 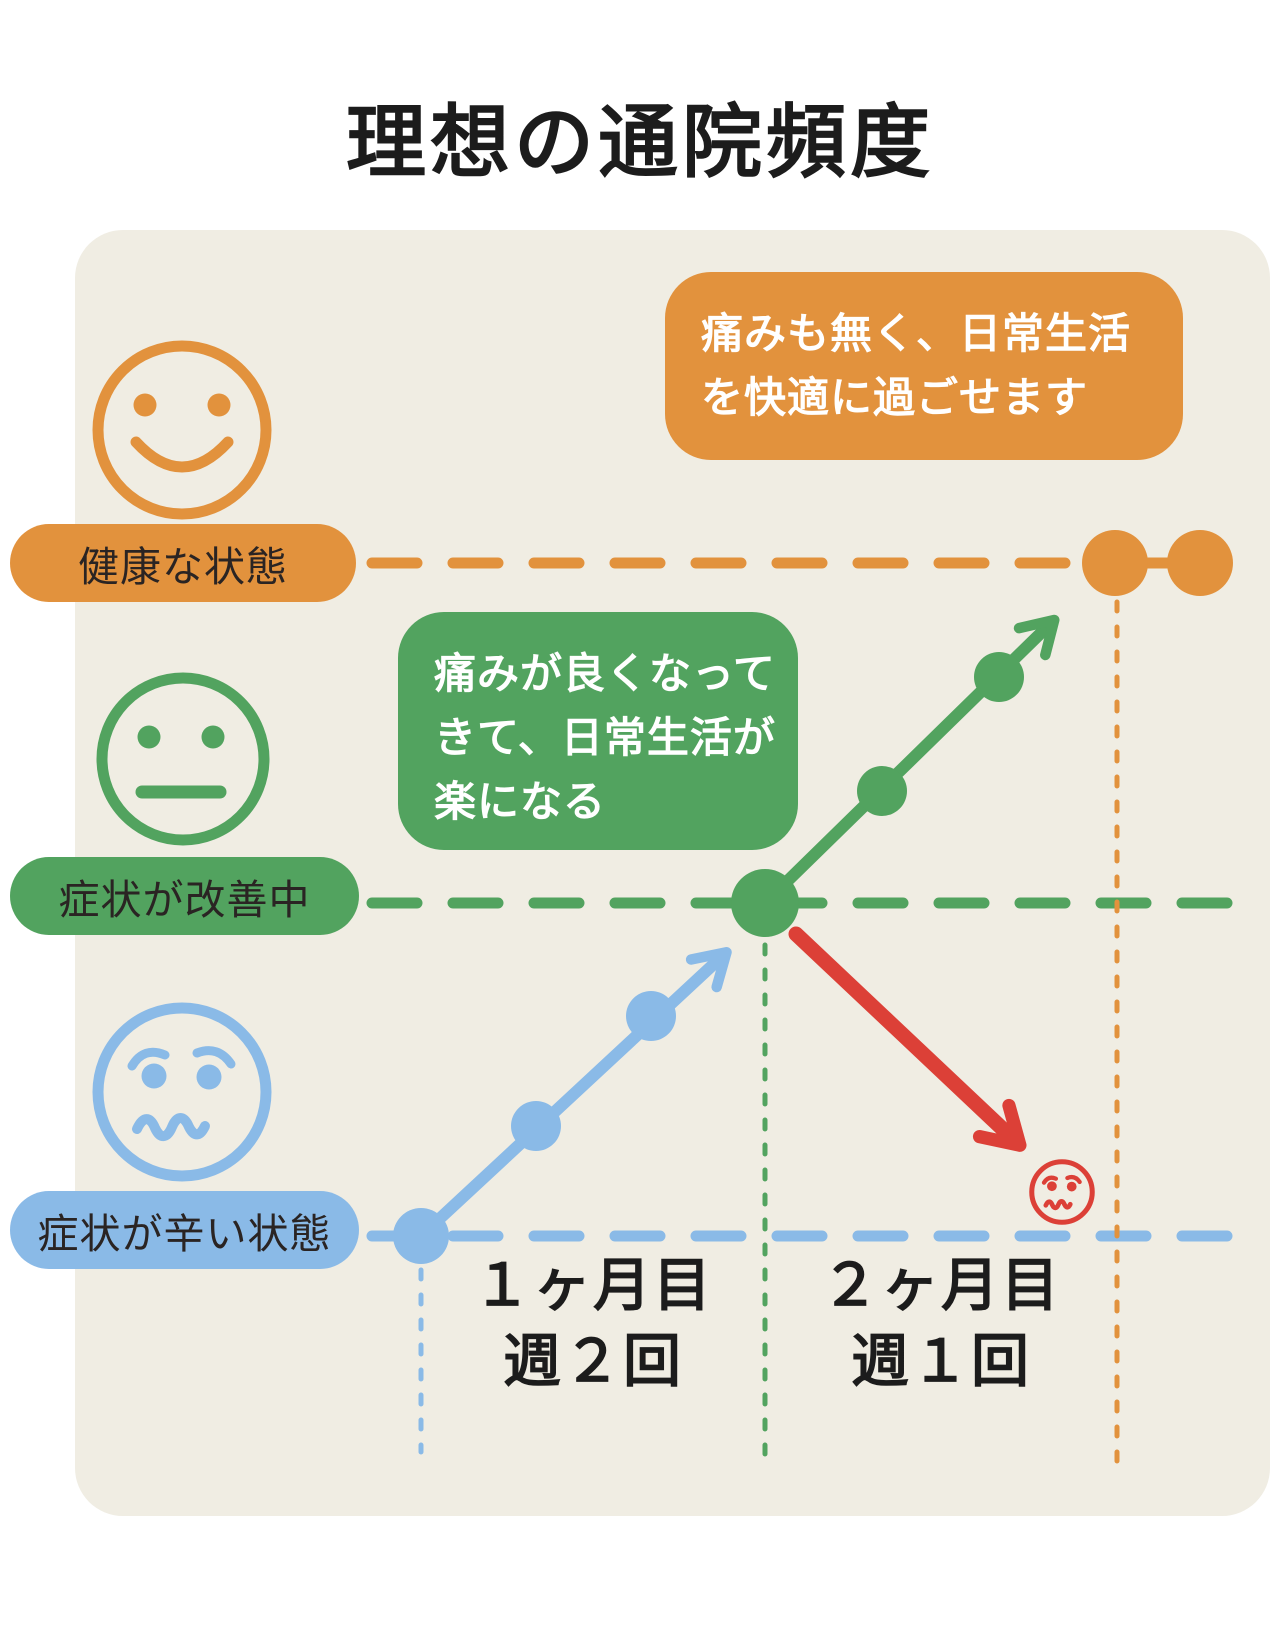 I want to click on improving-level-label: 症状が改善中, so click(x=184, y=900).